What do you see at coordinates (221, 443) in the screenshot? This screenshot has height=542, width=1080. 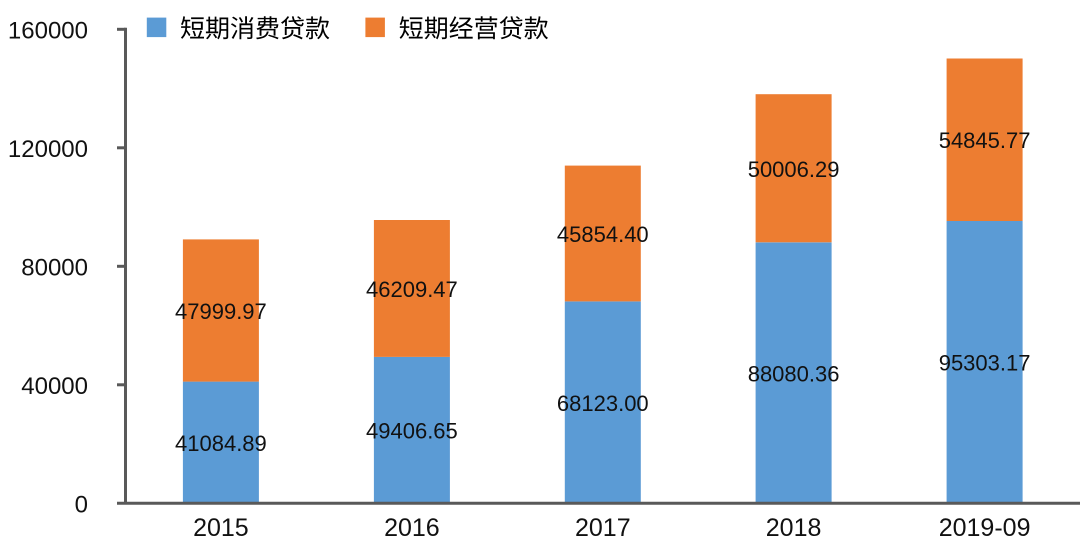 I see `svg-text: 41084.89` at bounding box center [221, 443].